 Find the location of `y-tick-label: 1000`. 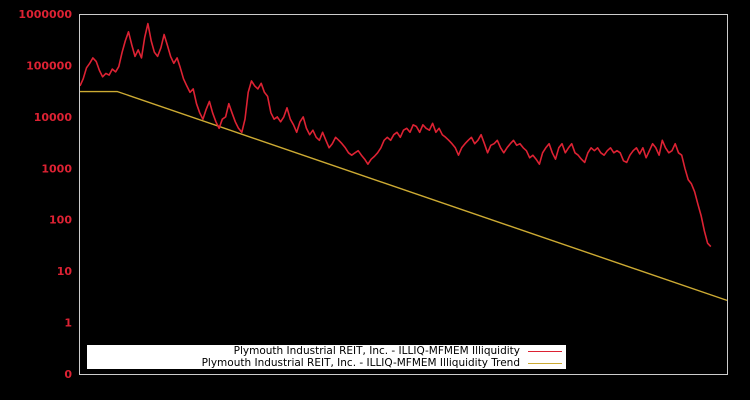

y-tick-label: 1000 is located at coordinates (56, 168).